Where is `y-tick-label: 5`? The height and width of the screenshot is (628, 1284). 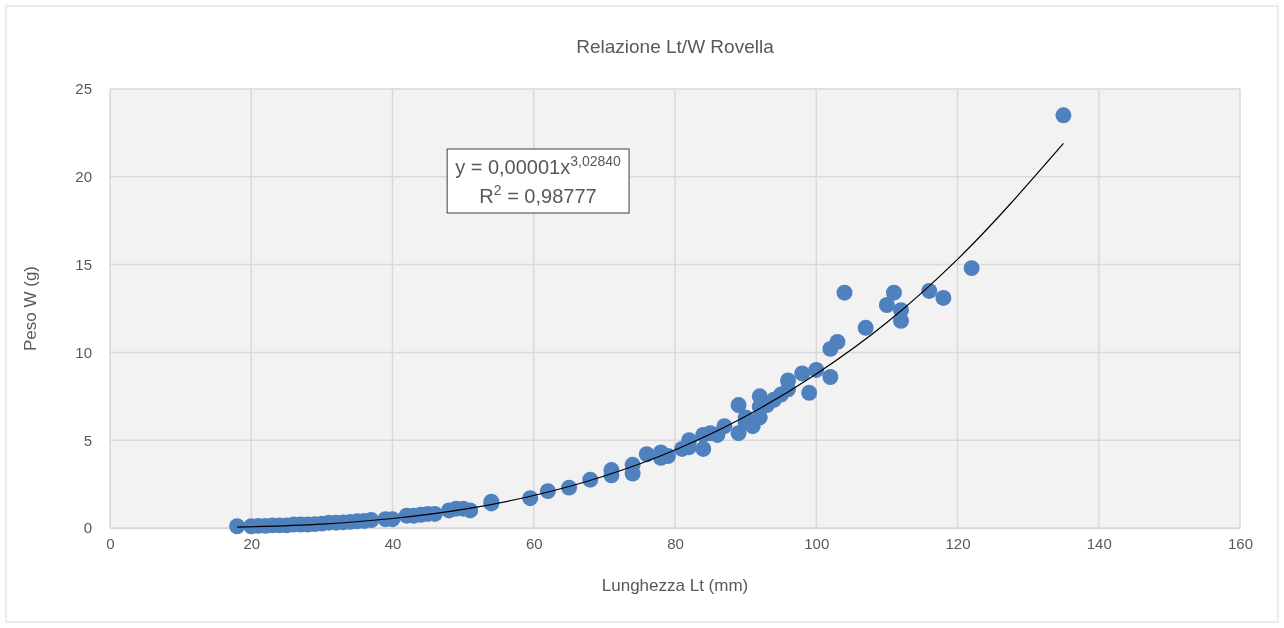 y-tick-label: 5 is located at coordinates (87, 440).